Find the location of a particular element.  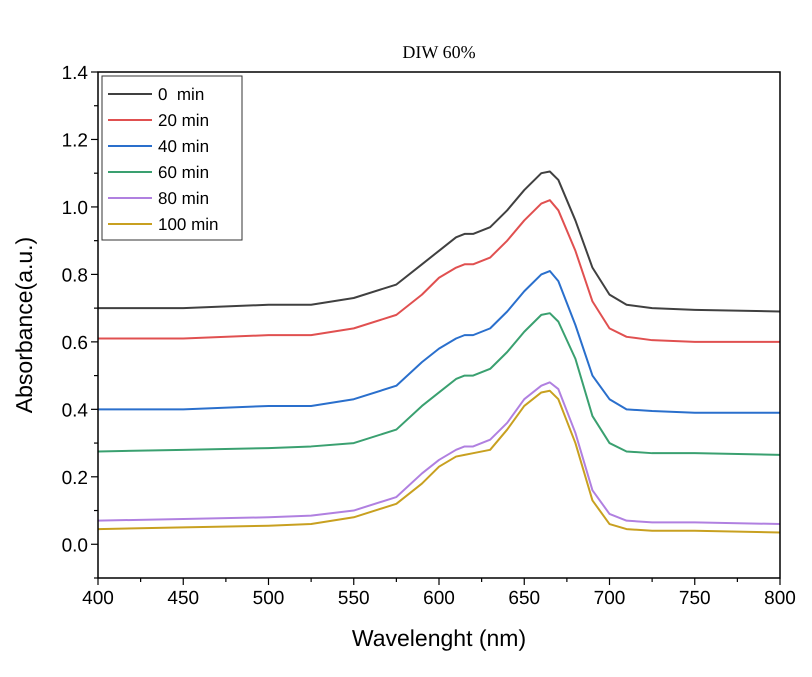

y-tick-label: 0.4 is located at coordinates (75, 411).